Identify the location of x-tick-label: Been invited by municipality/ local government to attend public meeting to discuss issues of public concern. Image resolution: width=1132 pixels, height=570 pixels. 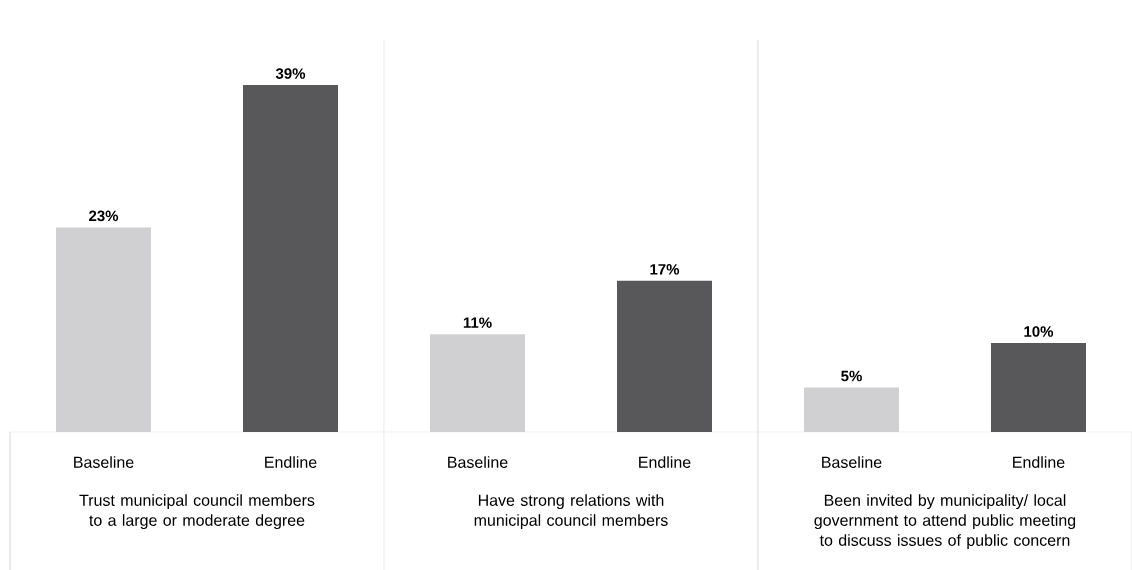
(945, 522).